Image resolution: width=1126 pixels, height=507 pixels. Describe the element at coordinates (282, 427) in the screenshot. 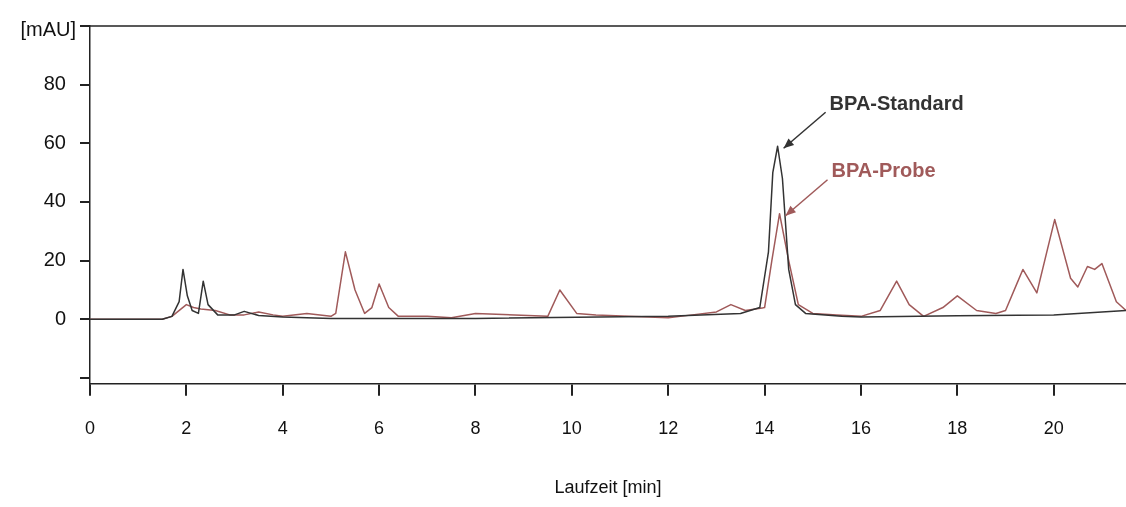

I see `x-tick-label: 4` at that location.